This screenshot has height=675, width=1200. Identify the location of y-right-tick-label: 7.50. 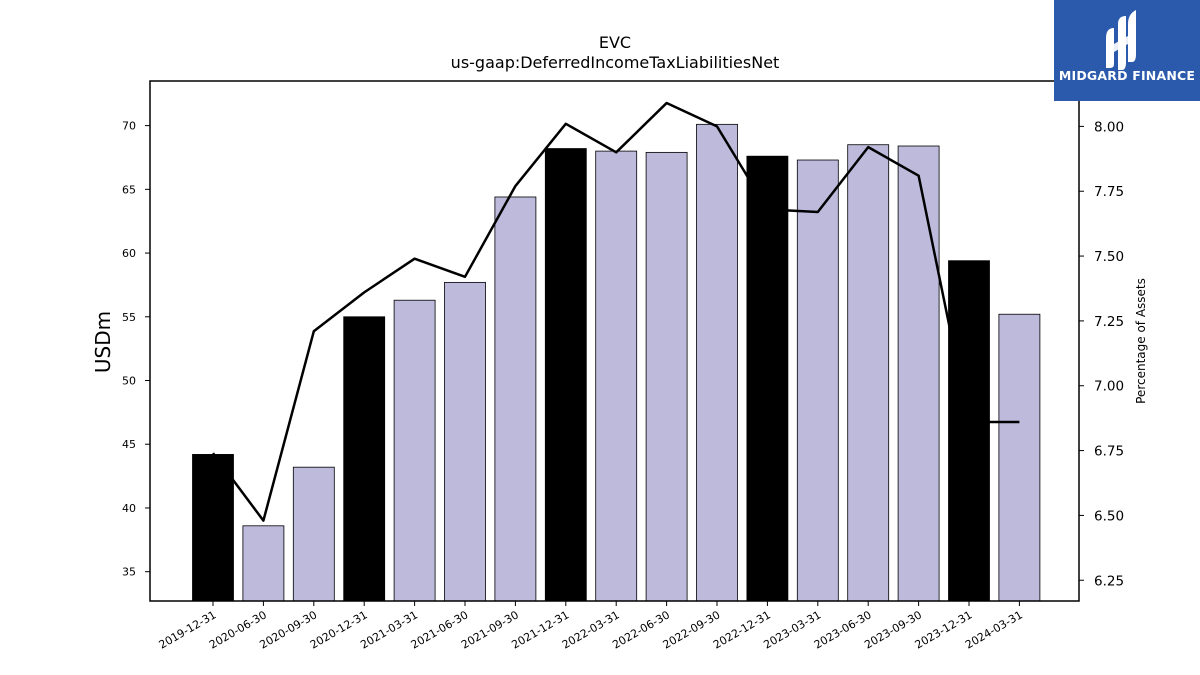
(1109, 257).